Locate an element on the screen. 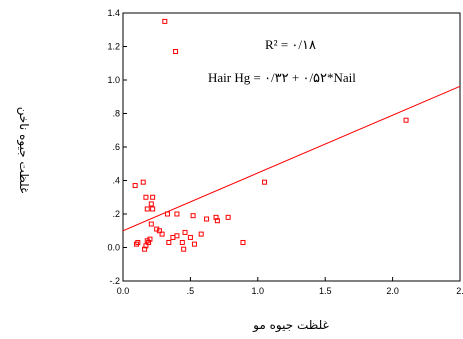 The height and width of the screenshot is (339, 463). y-axis: 1.4 1.2 1.0 .8 .6 .4 .2 0.0 -.2 is located at coordinates (117, 147).